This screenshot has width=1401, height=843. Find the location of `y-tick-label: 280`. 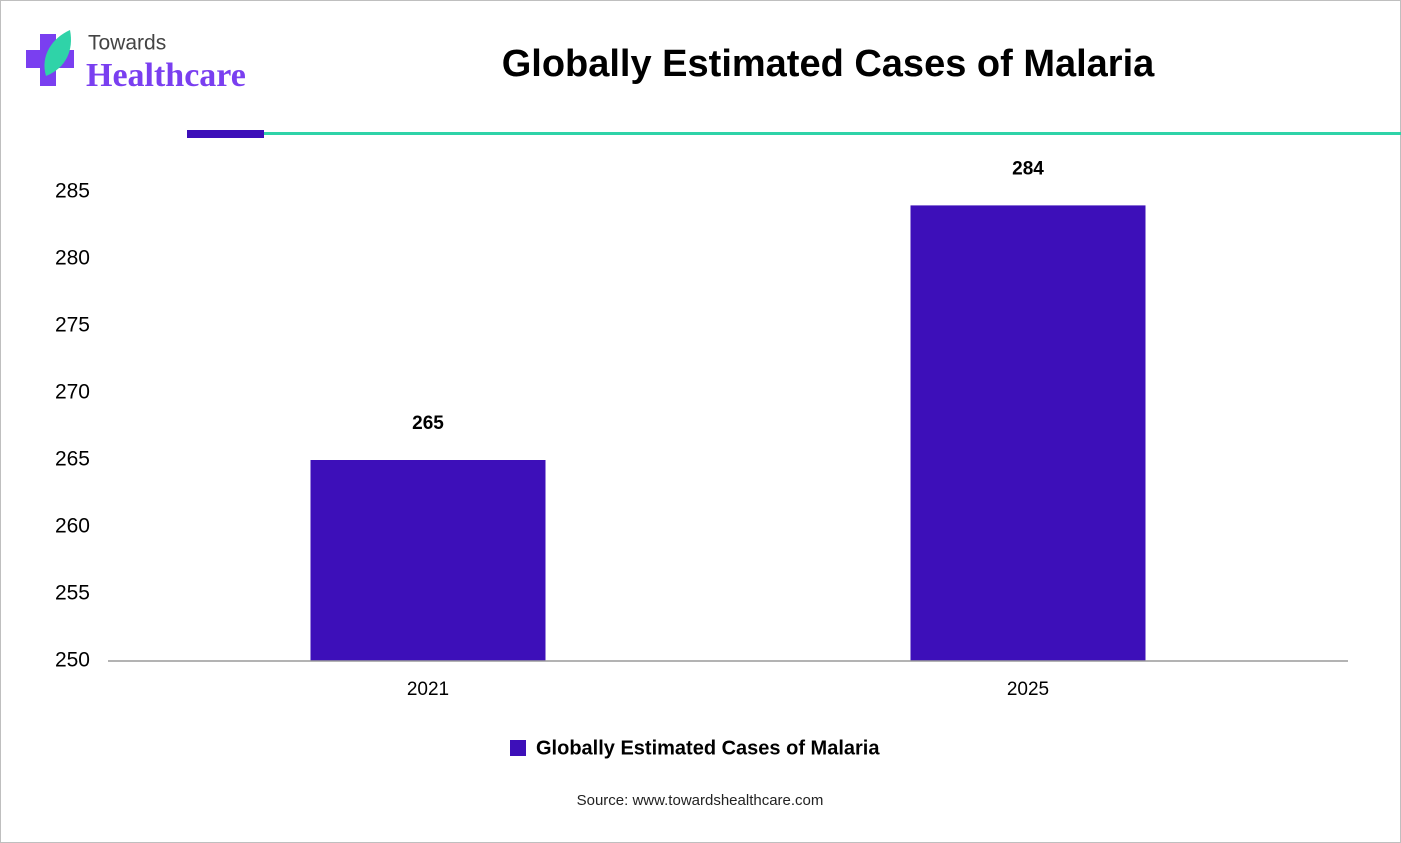

y-tick-label: 280 is located at coordinates (72, 258).